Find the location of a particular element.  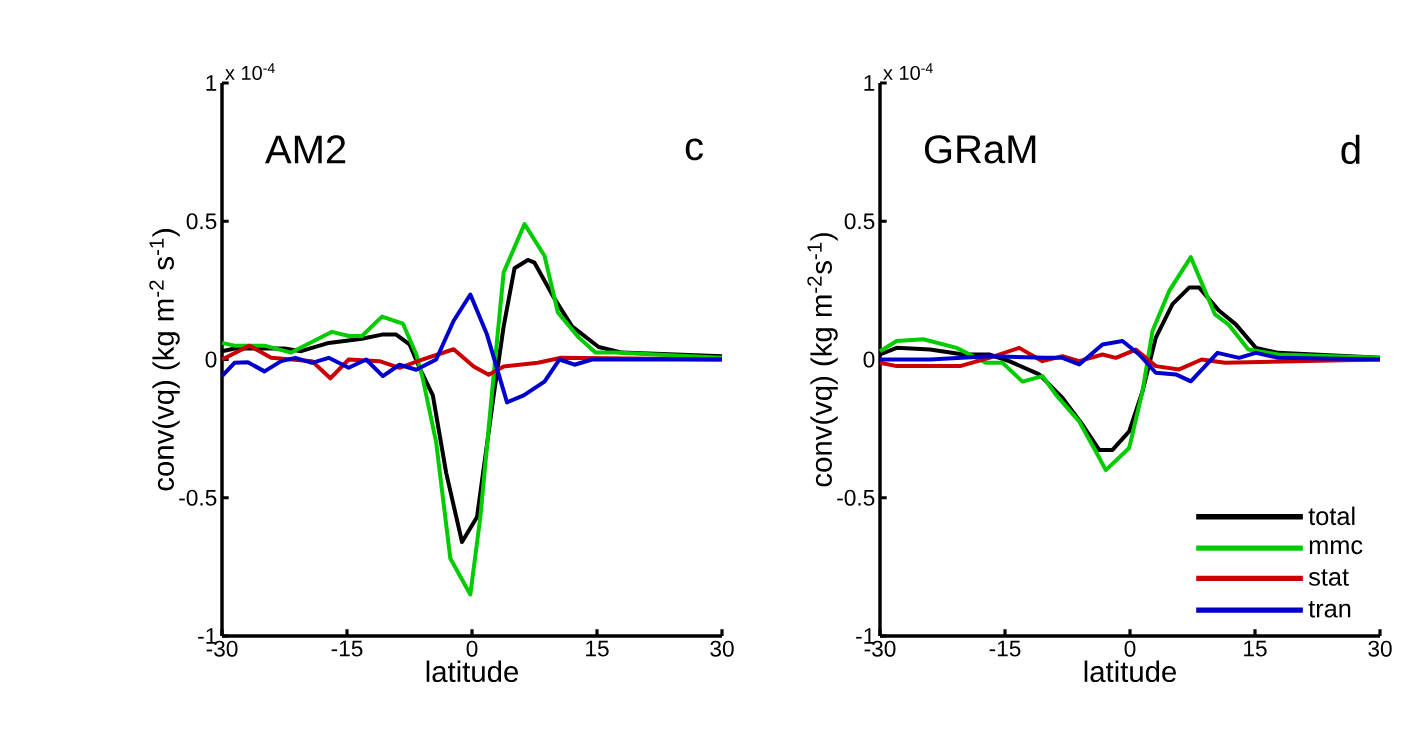

legend-label: total is located at coordinates (1331, 516).